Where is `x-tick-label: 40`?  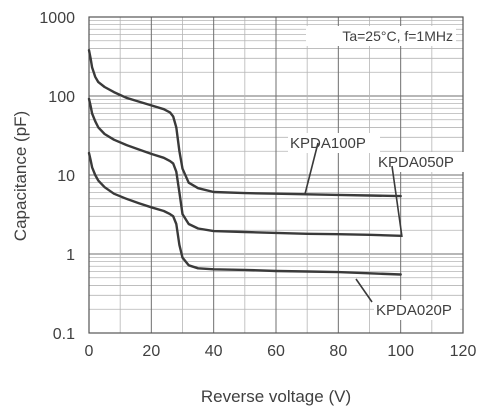
x-tick-label: 40 is located at coordinates (214, 351).